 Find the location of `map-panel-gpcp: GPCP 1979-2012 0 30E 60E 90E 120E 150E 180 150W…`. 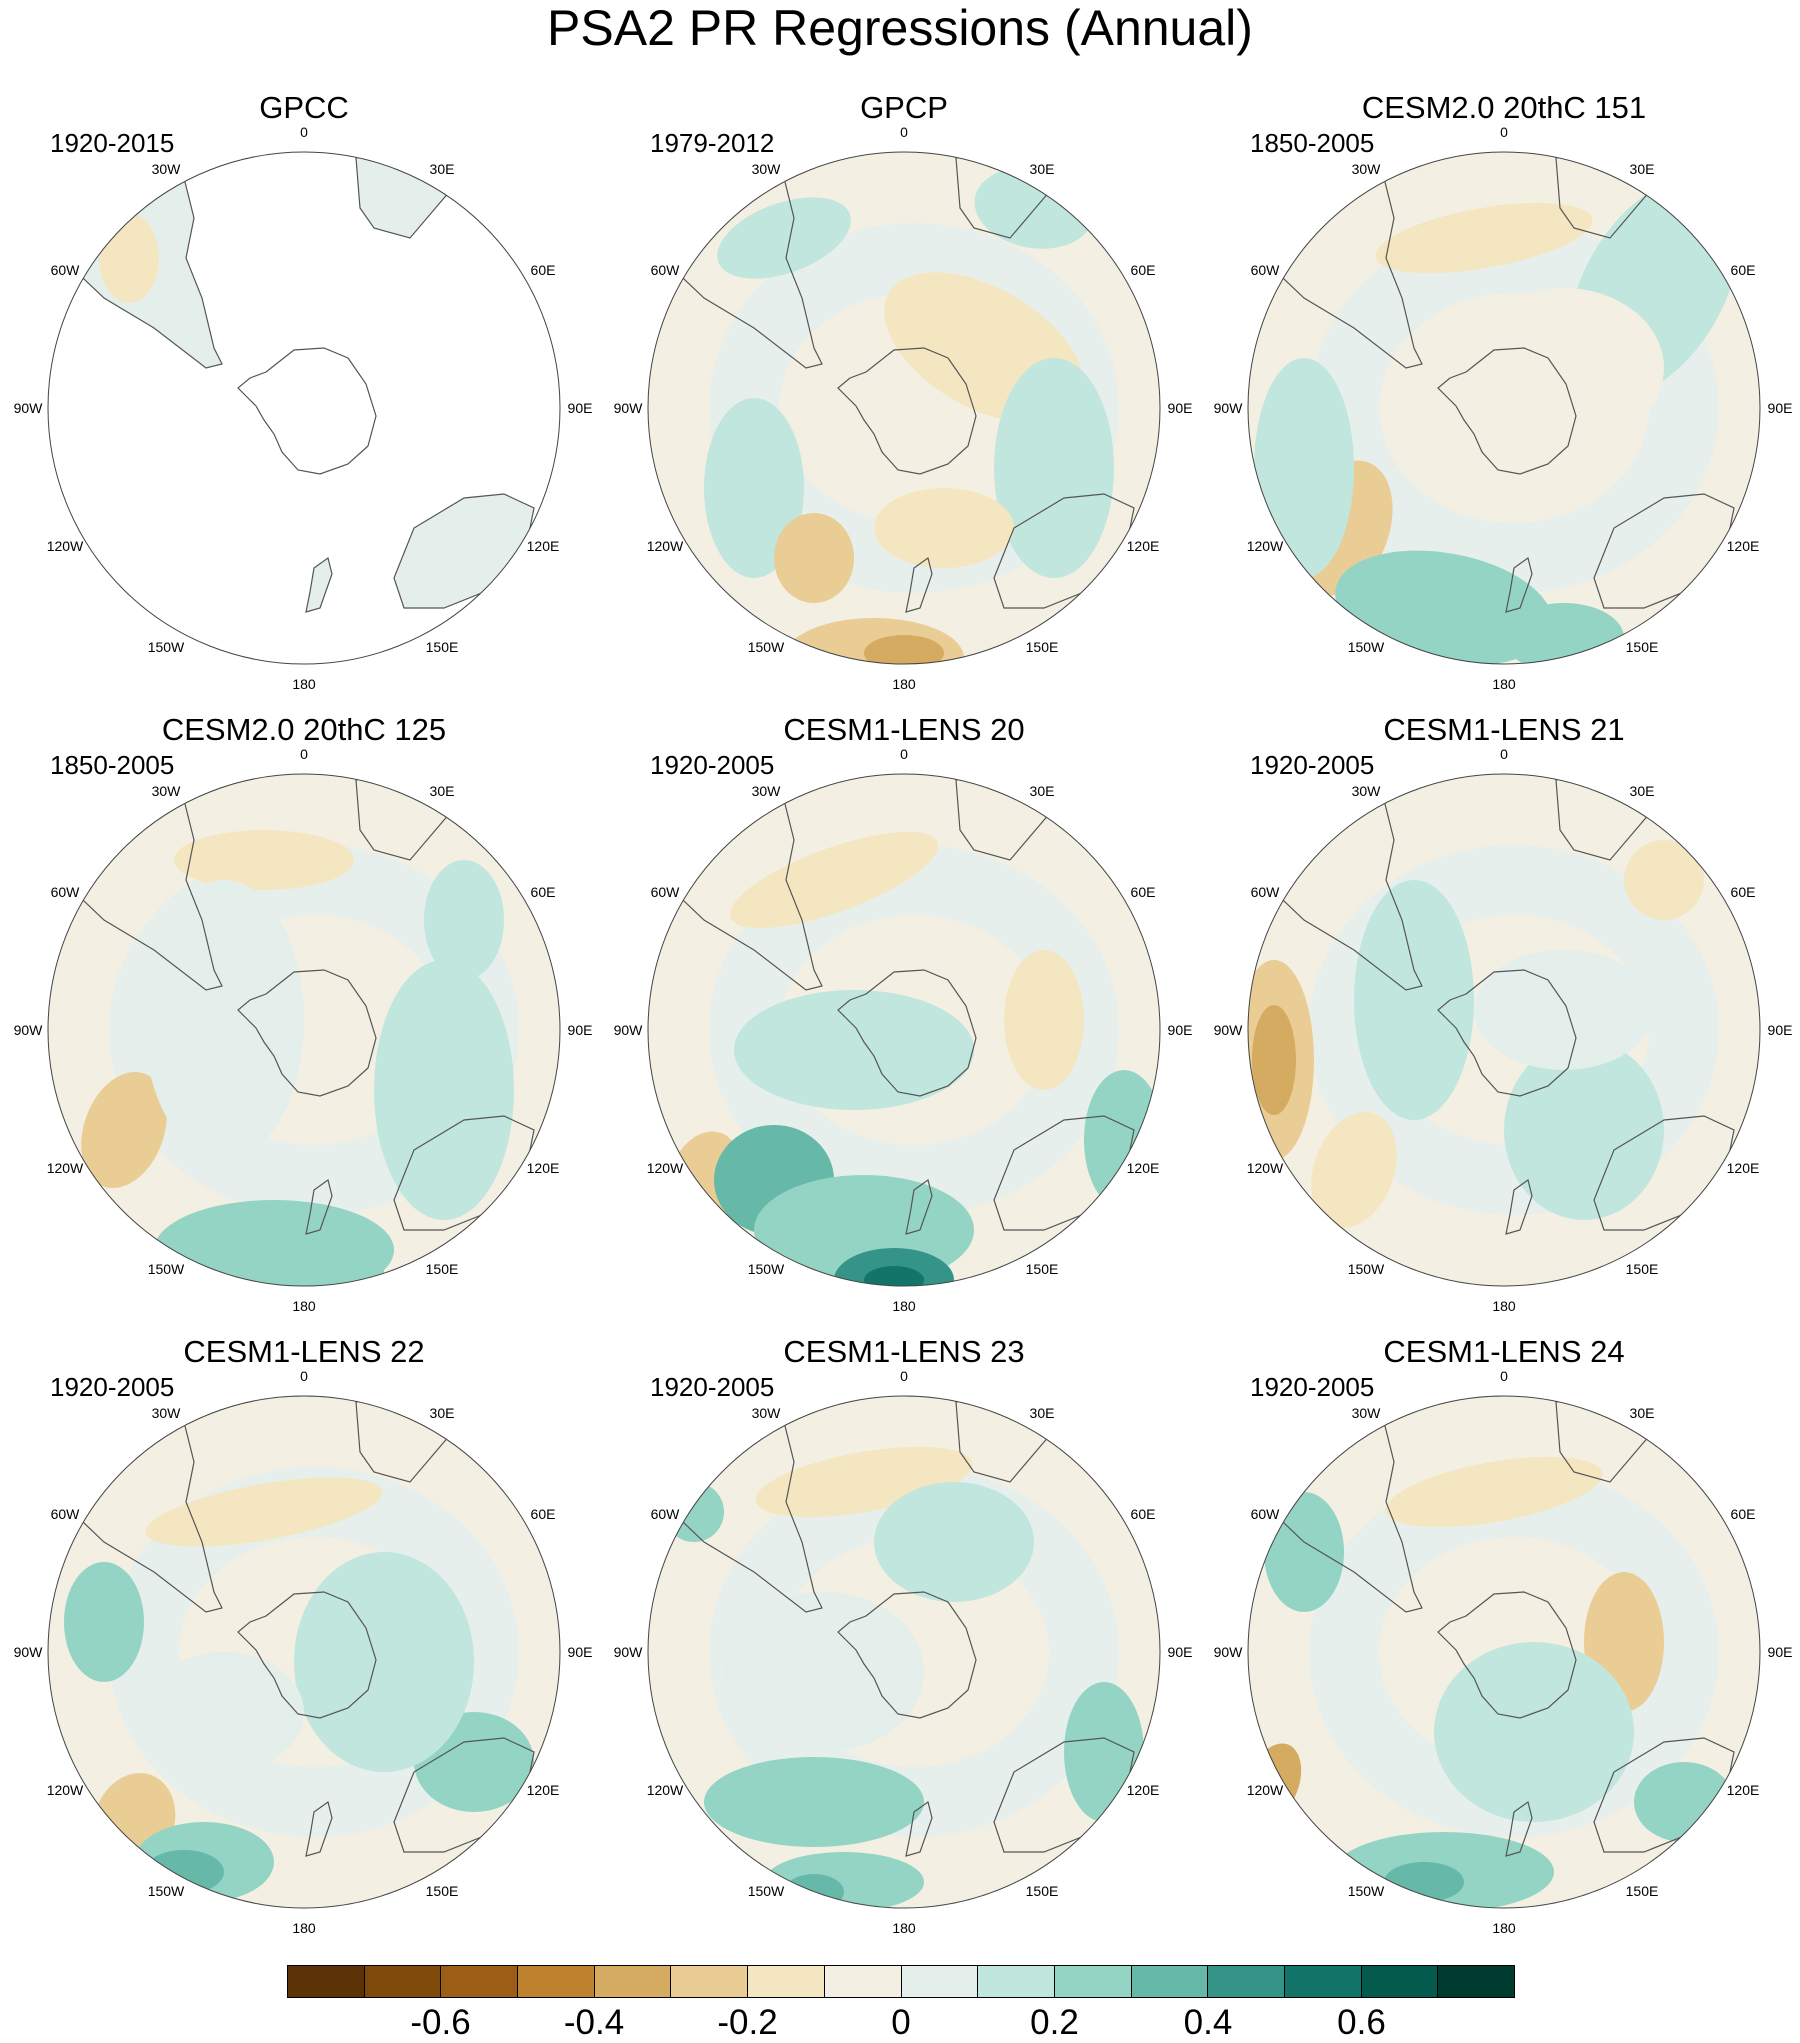

map-panel-gpcp: GPCP 1979-2012 0 30E 60E 90E 120E 150E 180 150W… is located at coordinates (904, 400).